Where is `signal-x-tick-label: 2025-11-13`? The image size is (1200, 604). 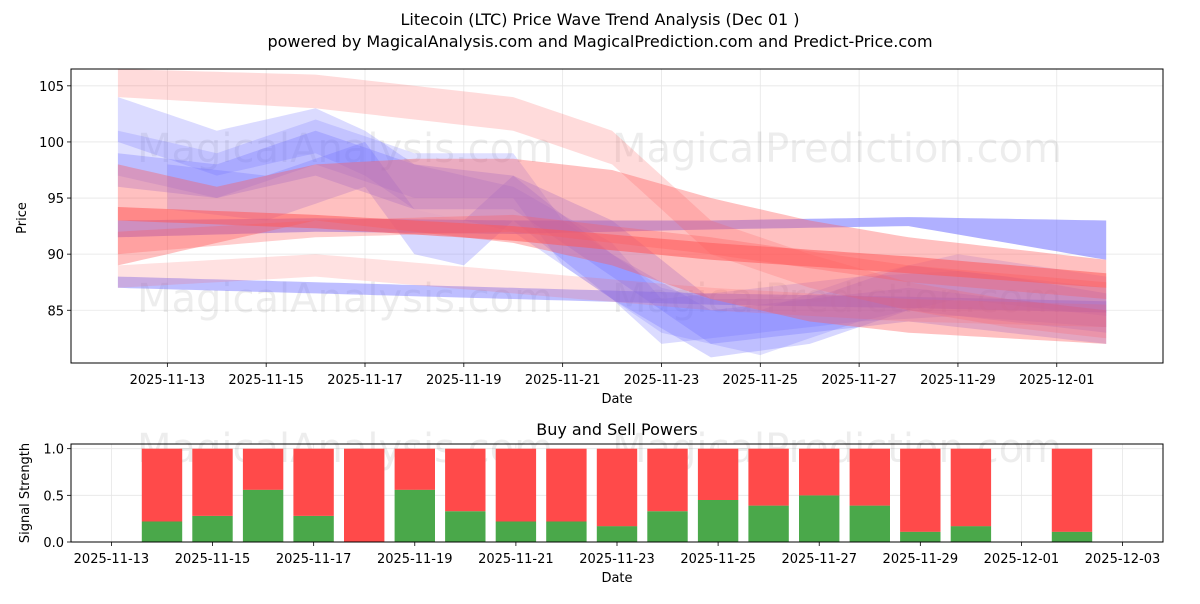 signal-x-tick-label: 2025-11-13 is located at coordinates (112, 559).